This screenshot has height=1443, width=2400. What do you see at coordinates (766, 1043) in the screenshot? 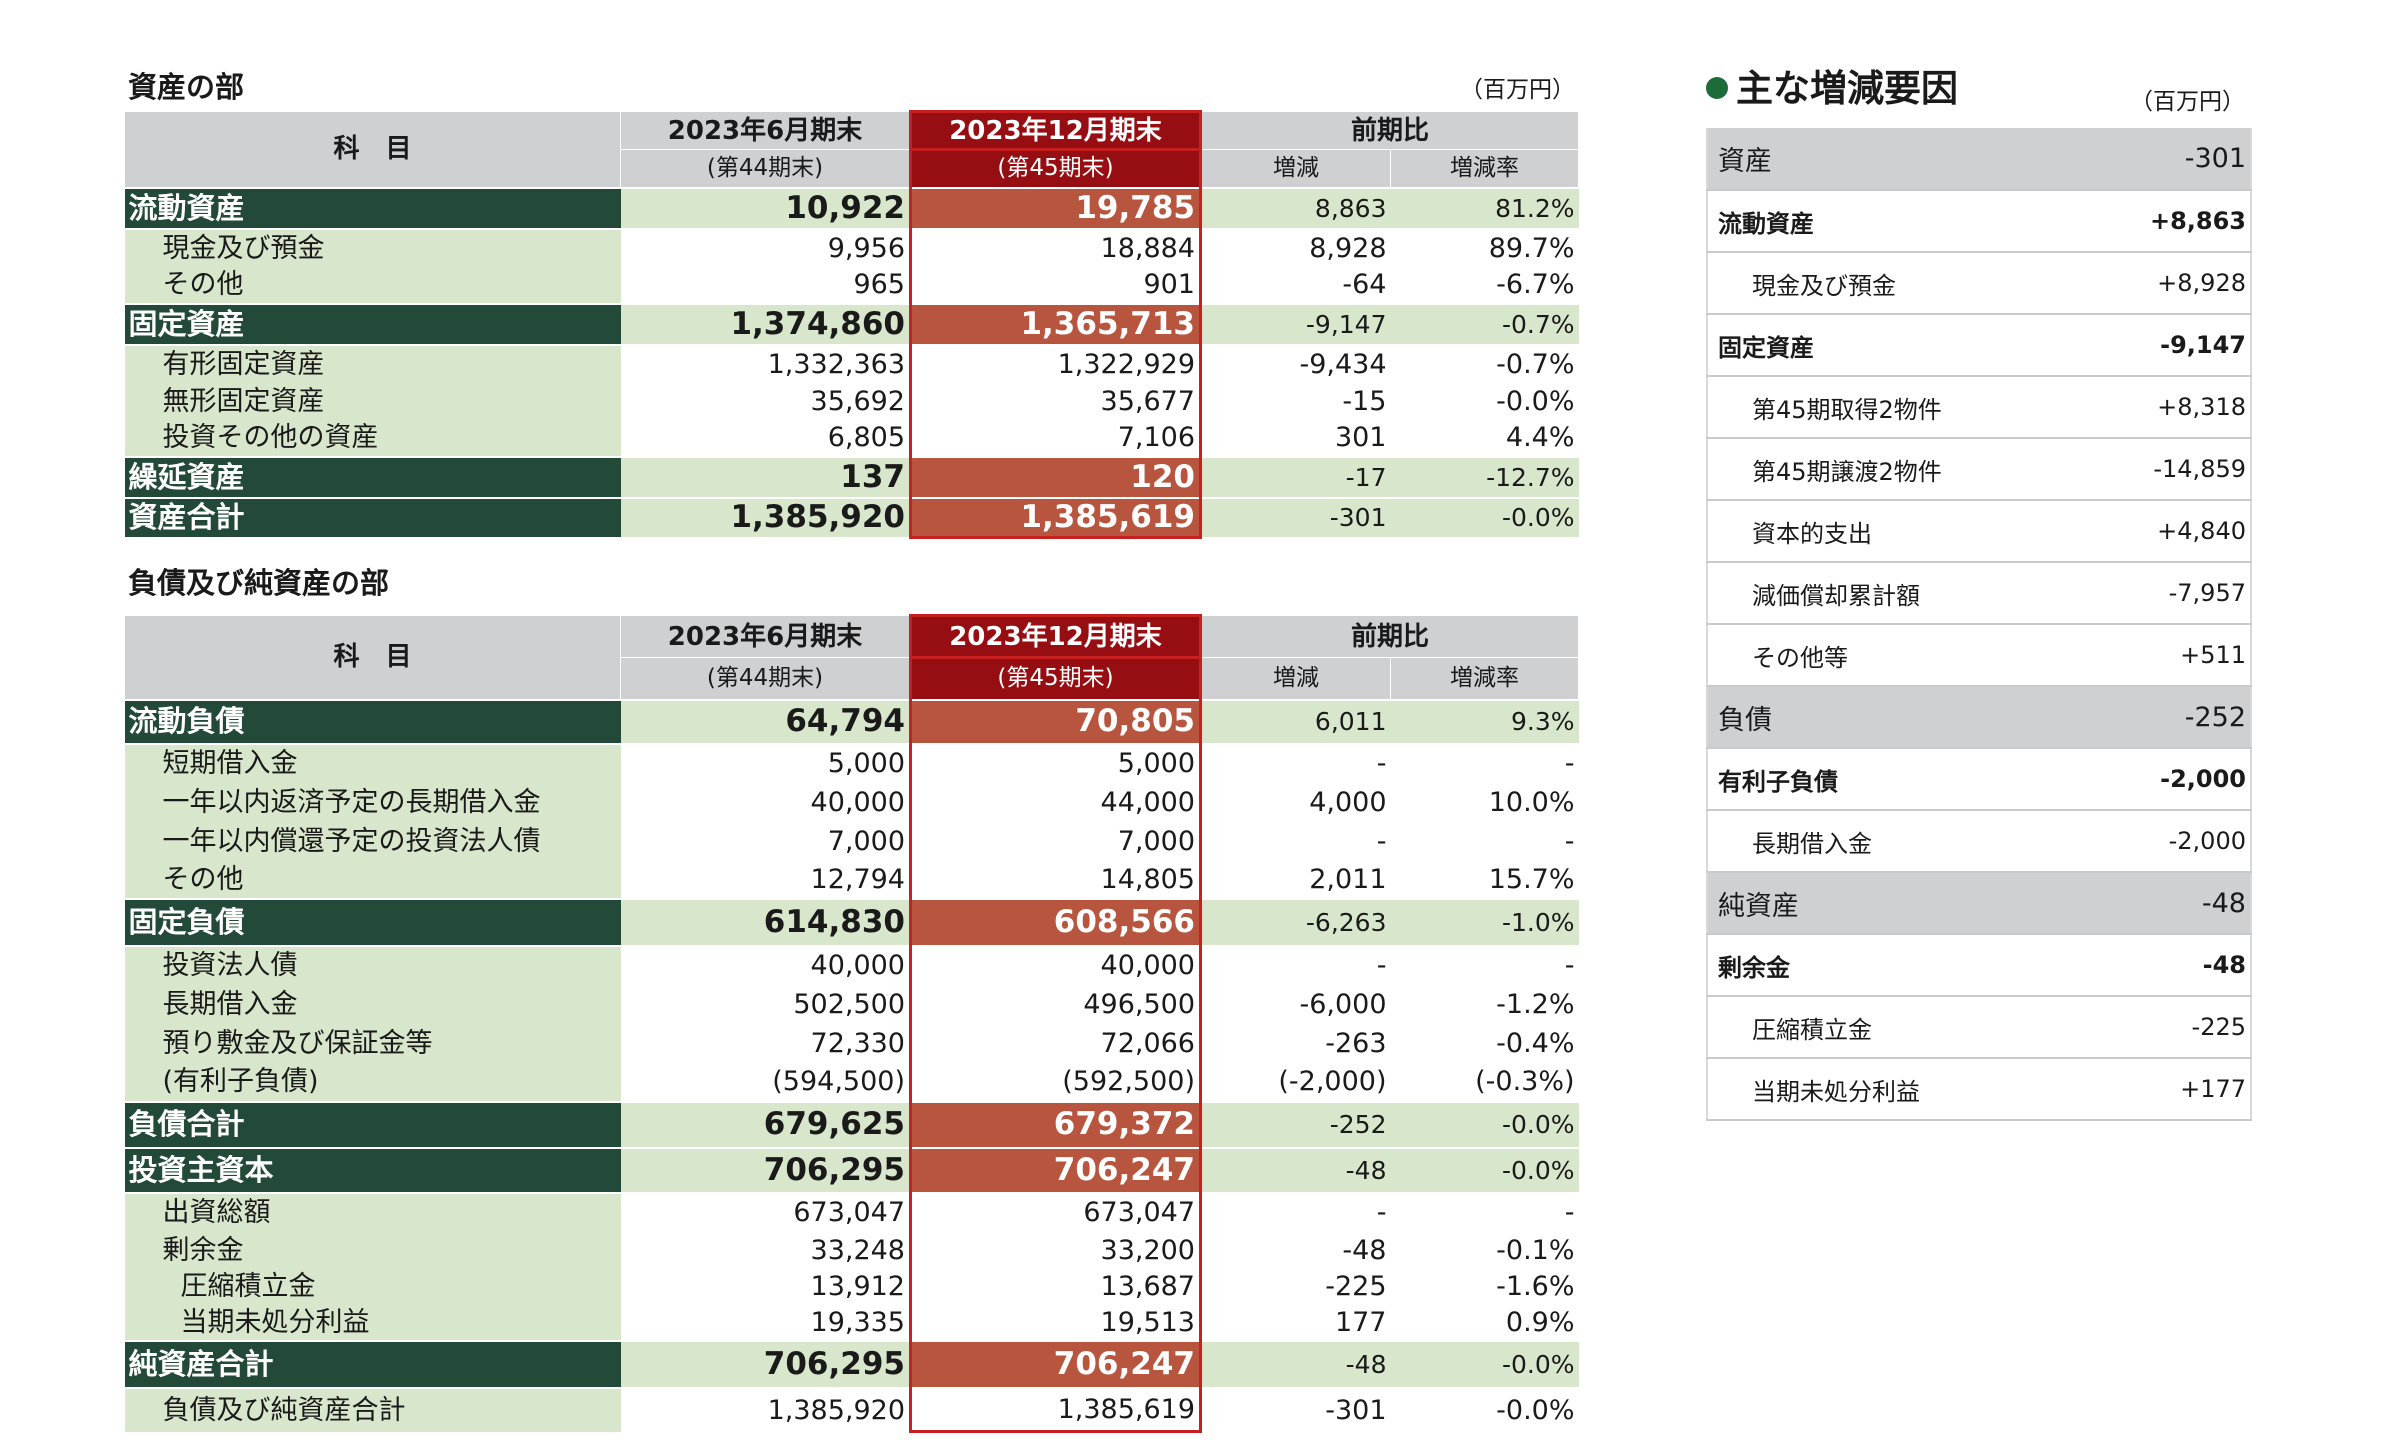
I see `prev-period-value: 72,330` at bounding box center [766, 1043].